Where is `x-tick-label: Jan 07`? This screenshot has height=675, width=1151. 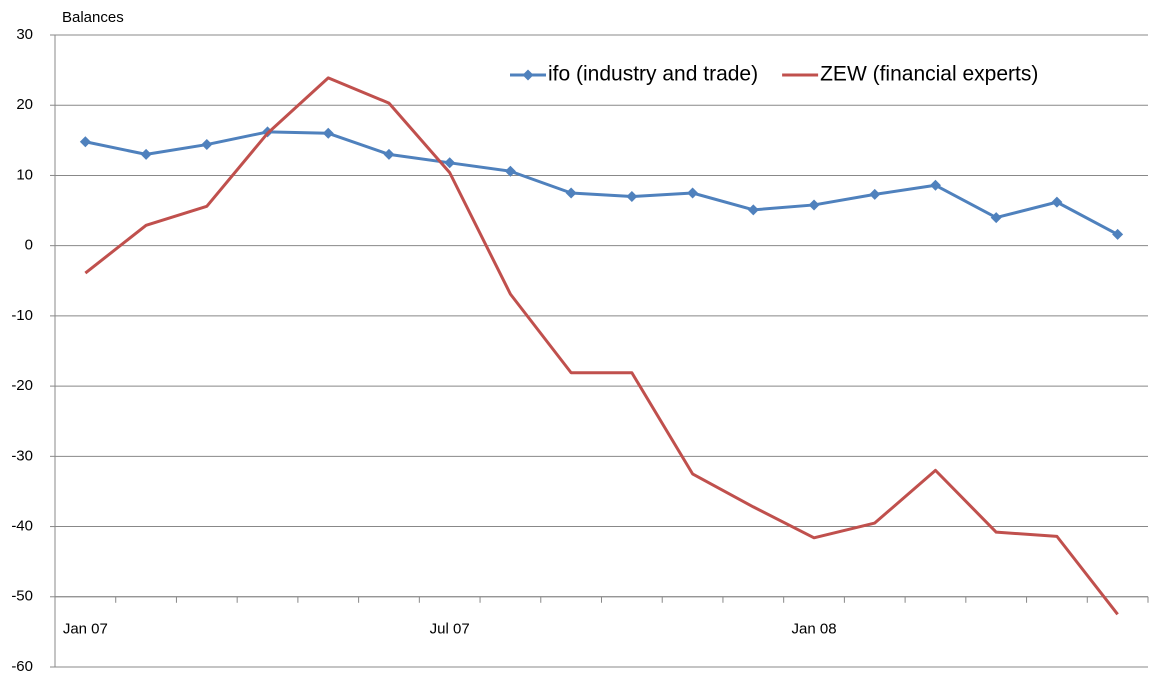 x-tick-label: Jan 07 is located at coordinates (85, 629).